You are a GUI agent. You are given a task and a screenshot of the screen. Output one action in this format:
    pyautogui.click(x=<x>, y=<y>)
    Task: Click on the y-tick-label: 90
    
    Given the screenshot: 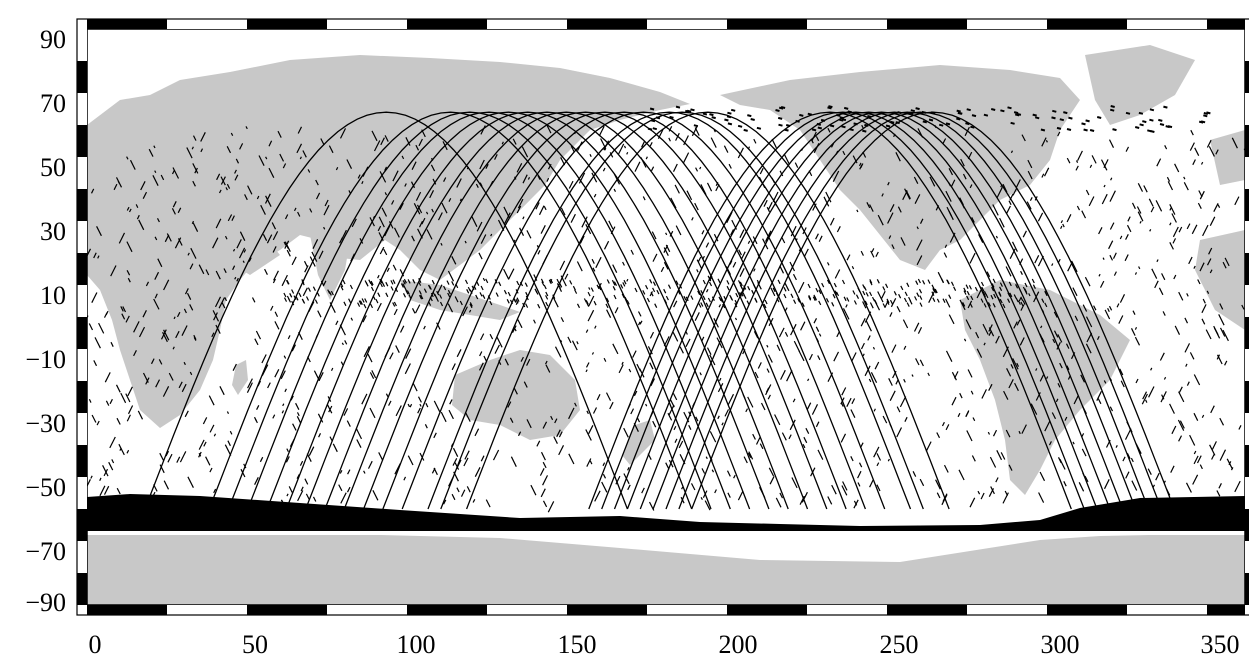 What is the action you would take?
    pyautogui.click(x=53, y=39)
    